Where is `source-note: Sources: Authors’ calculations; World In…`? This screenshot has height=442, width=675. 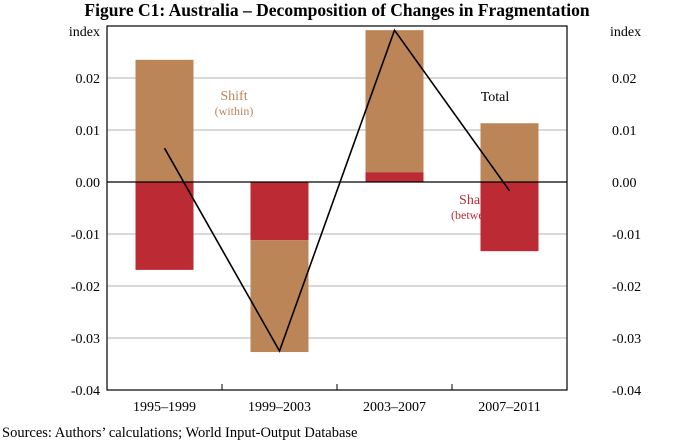 source-note: Sources: Authors’ calculations; World In… is located at coordinates (179, 433).